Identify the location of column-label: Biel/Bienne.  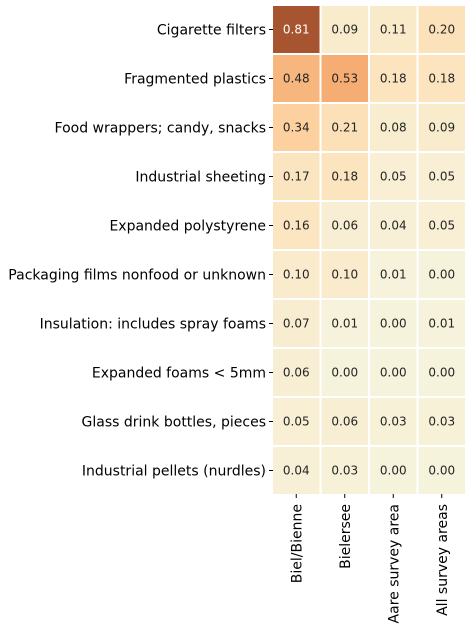
(297, 543).